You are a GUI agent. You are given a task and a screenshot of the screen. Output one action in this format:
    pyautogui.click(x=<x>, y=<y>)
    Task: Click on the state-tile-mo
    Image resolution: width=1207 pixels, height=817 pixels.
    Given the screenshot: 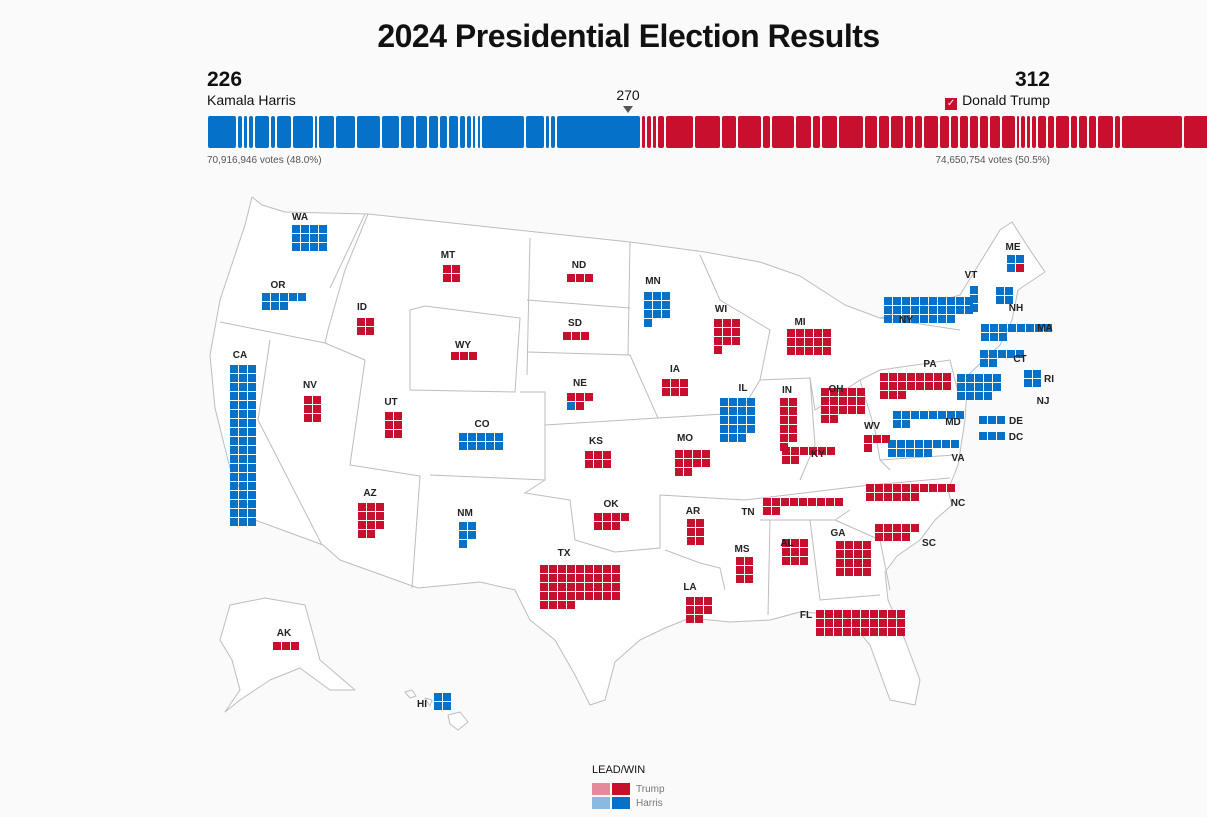 What is the action you would take?
    pyautogui.click(x=688, y=472)
    